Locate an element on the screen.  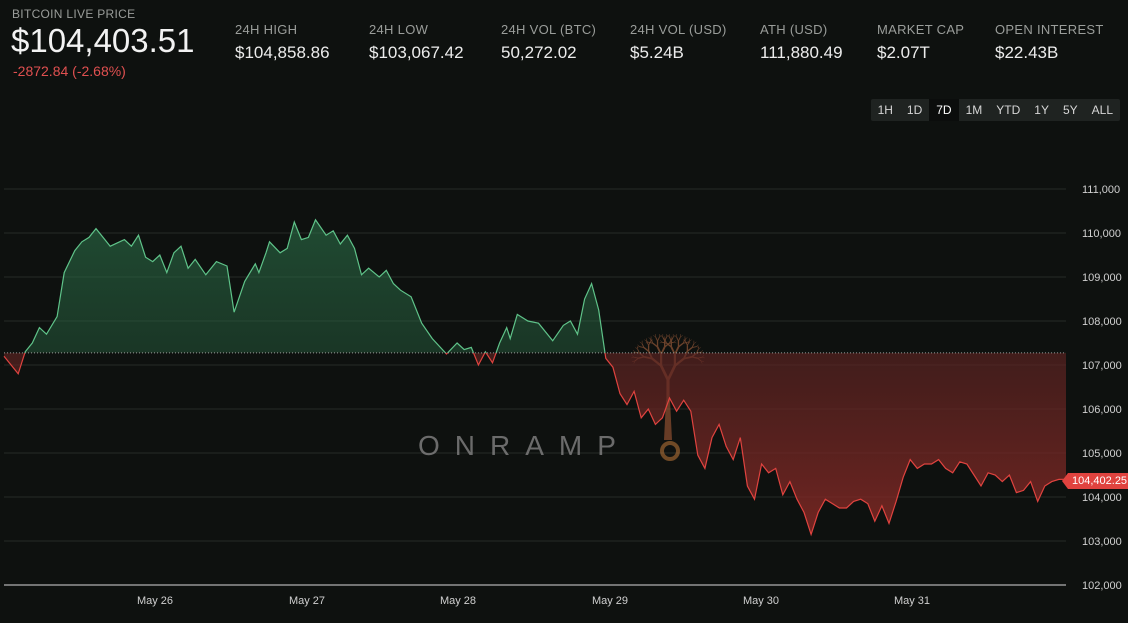
timeframe-button-7d: 7D is located at coordinates (944, 110).